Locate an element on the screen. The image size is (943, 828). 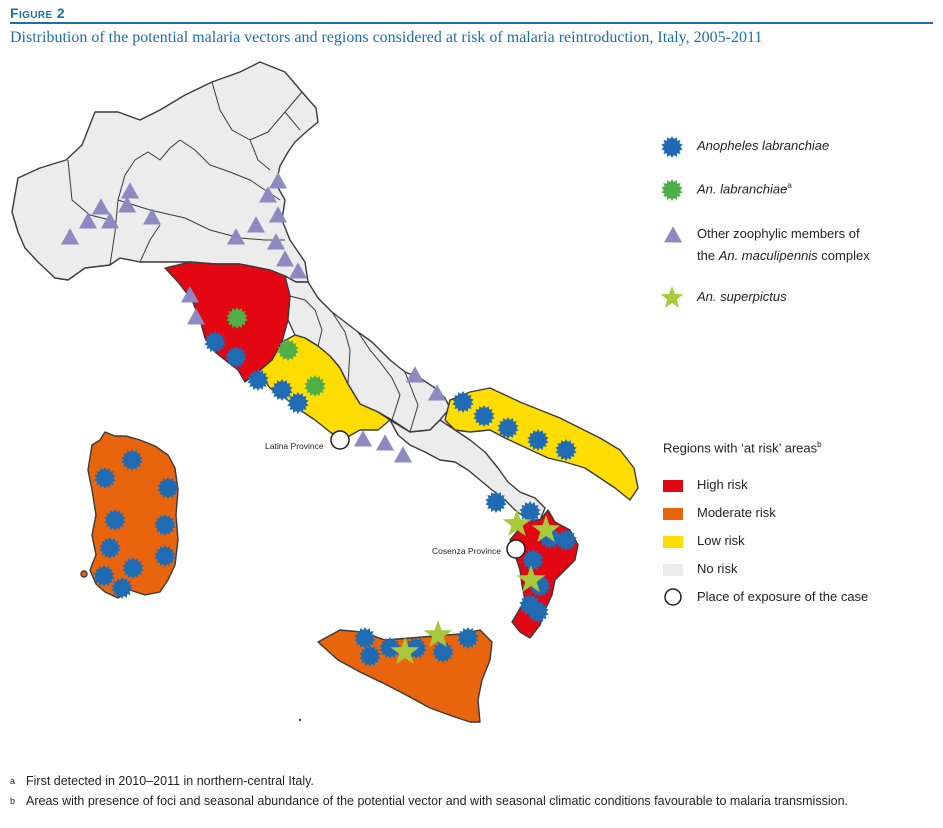
legend-label-superpictus: An. superpictus is located at coordinates (742, 296).